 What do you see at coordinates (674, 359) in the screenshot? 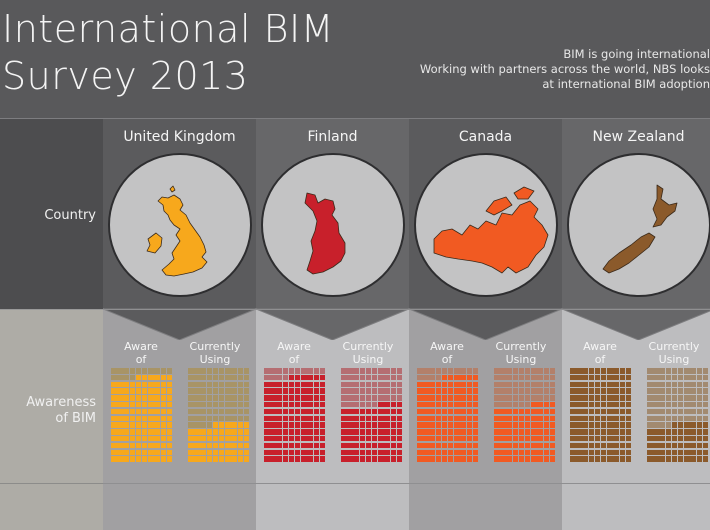
I see `using-label-line-2: Using` at bounding box center [674, 359].